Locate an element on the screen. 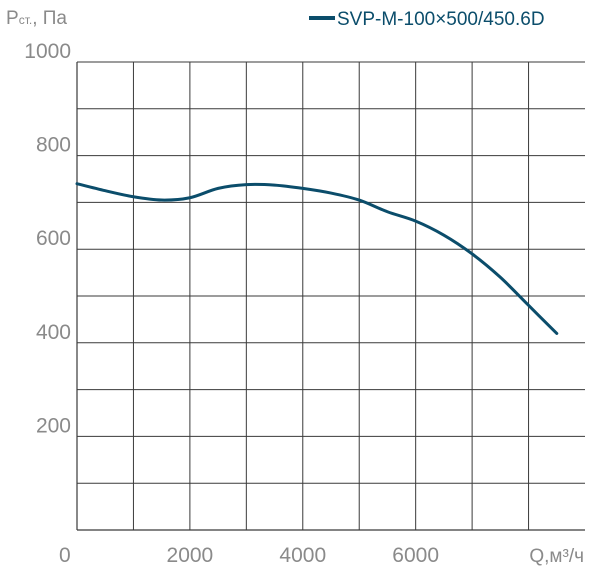 The height and width of the screenshot is (577, 598). y-axis-label-unit: , Па is located at coordinates (49, 18).